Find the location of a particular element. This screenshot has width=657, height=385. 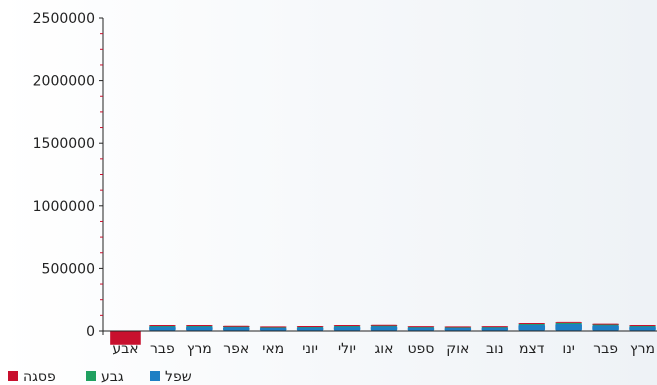

legend-label-2: גבע is located at coordinates (112, 377).